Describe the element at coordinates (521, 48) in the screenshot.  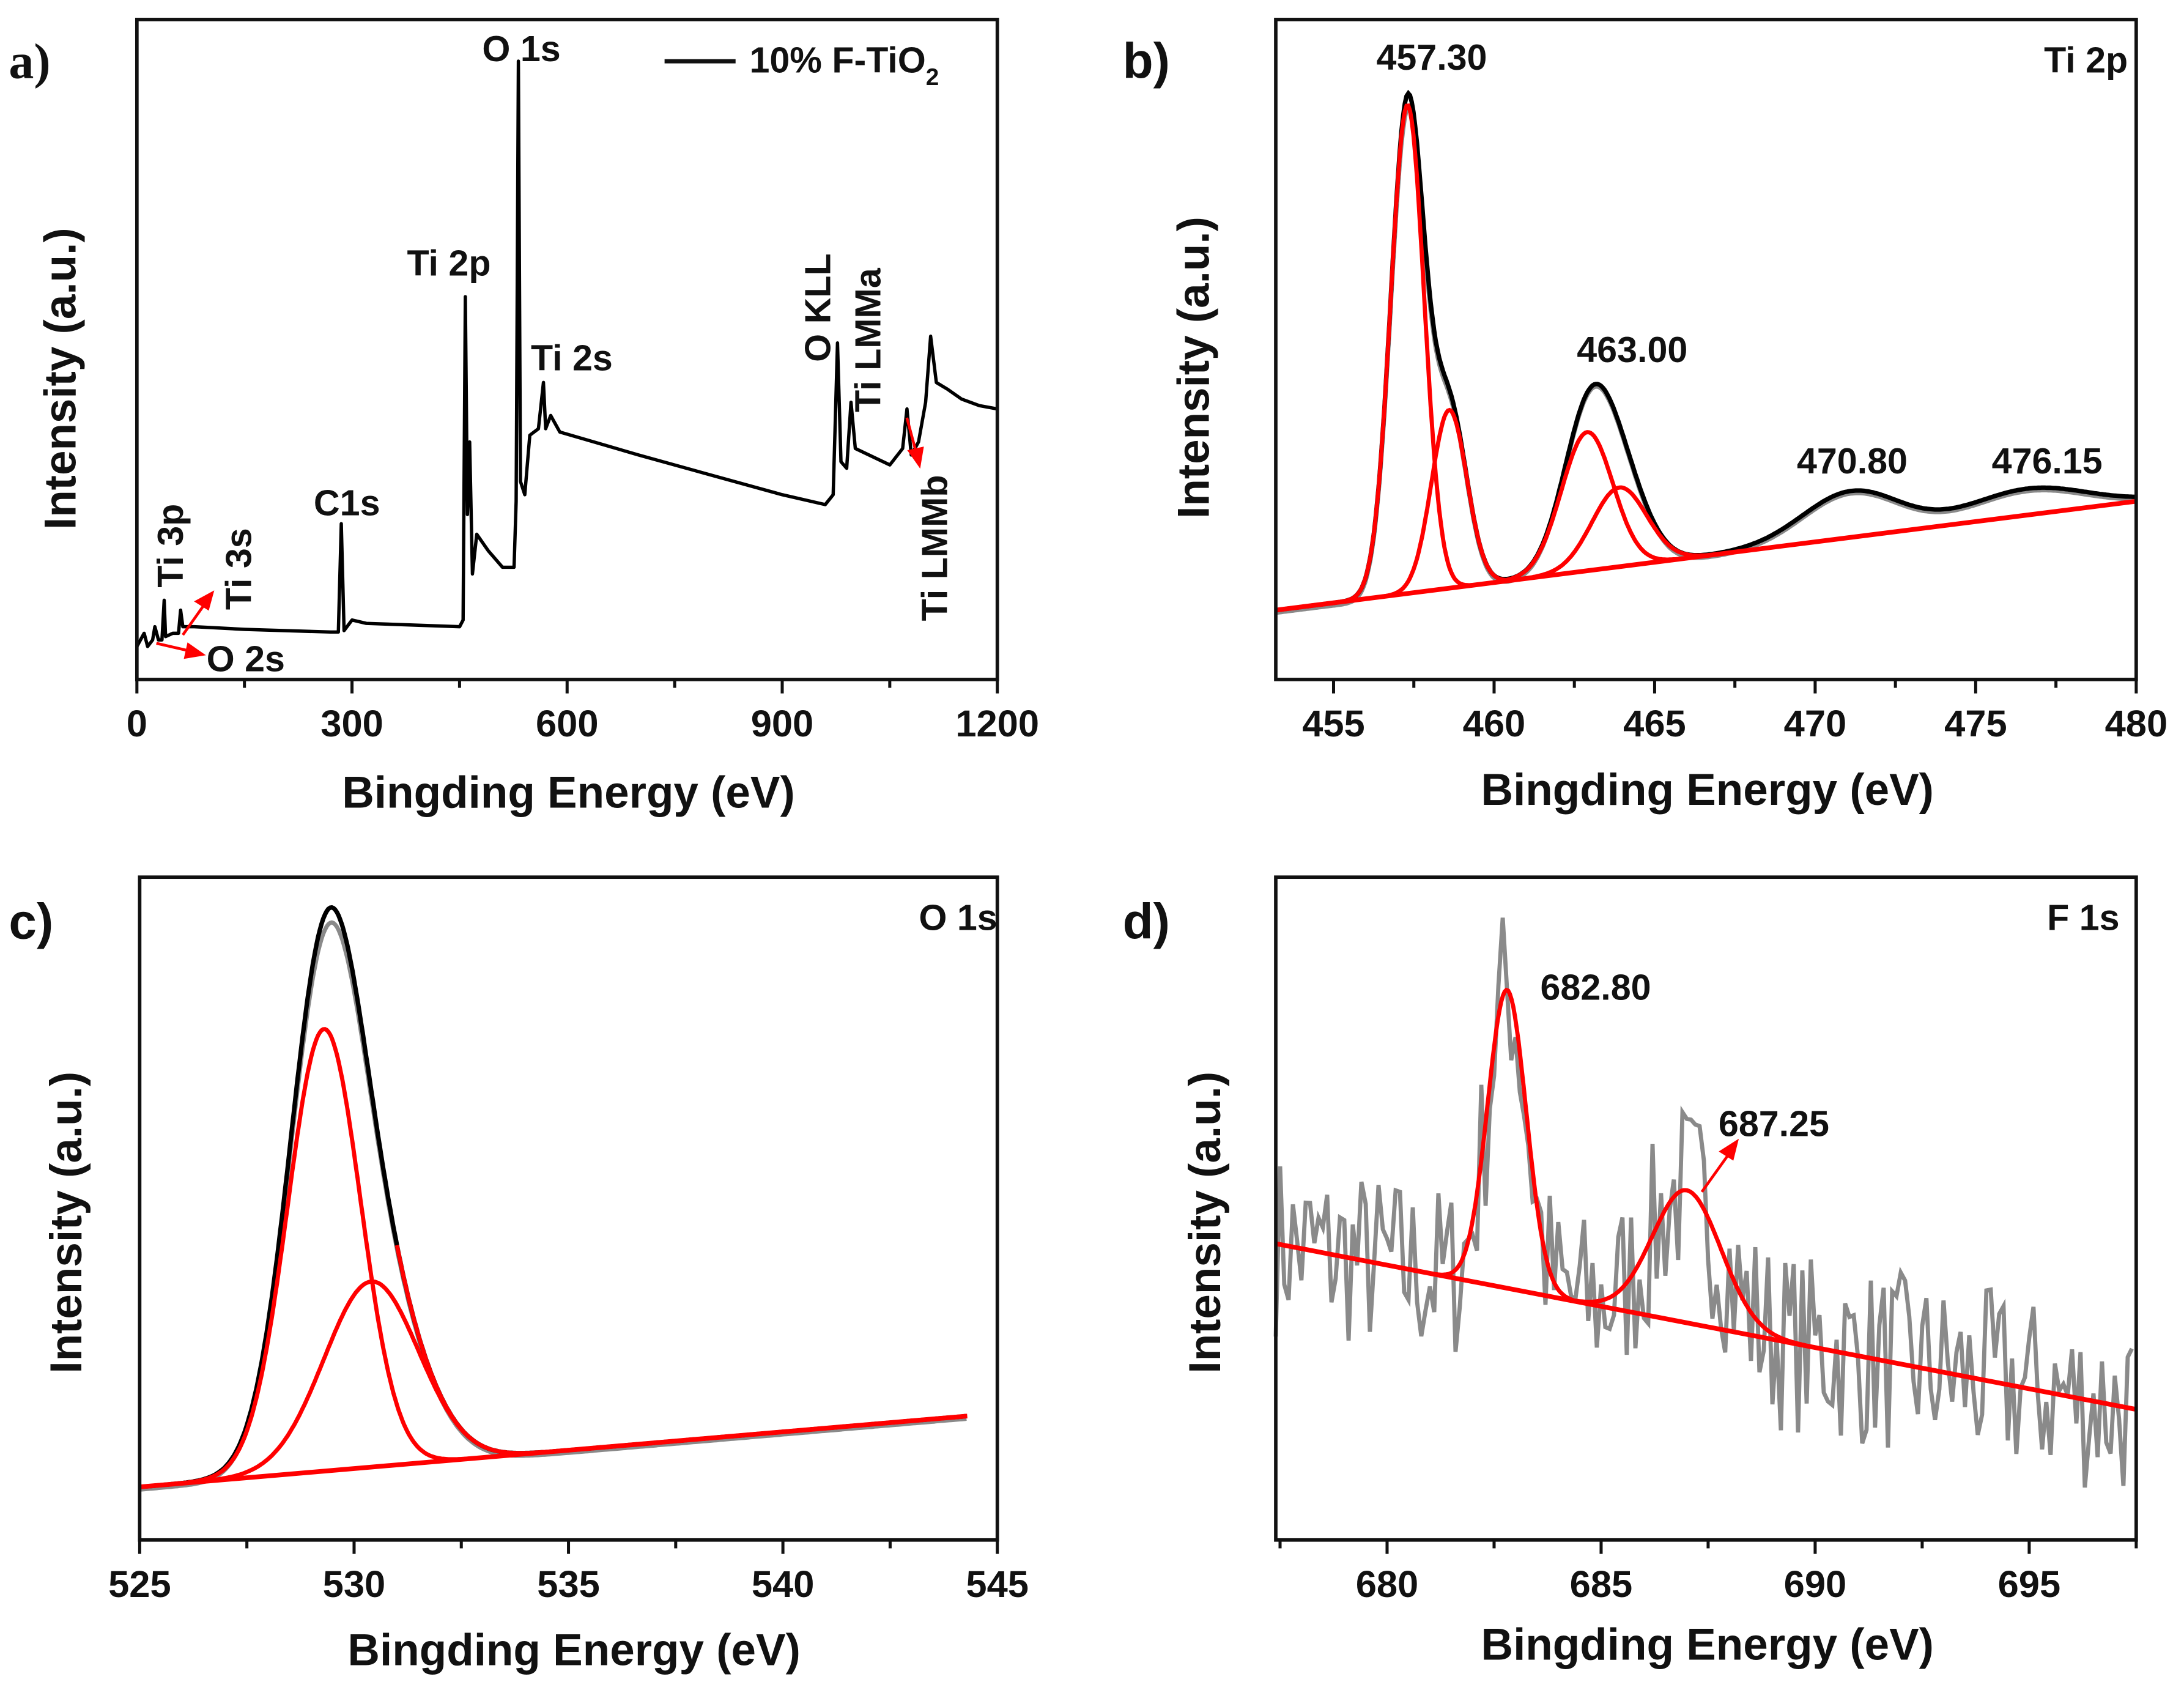
I see `annotation-o1s: O 1s` at that location.